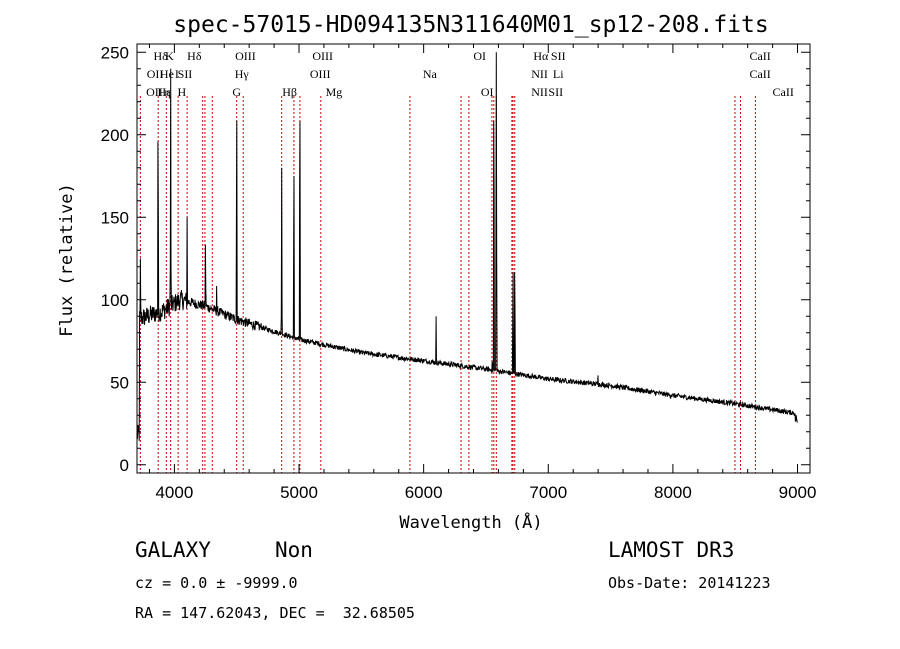 This screenshot has width=900, height=649. Describe the element at coordinates (177, 74) in the screenshot. I see `line-label: I` at that location.